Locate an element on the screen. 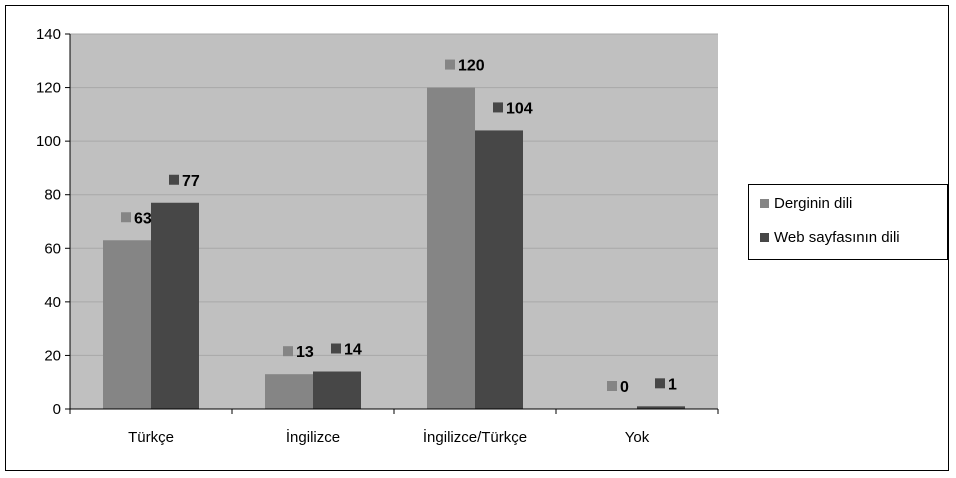 This screenshot has width=956, height=478. legend-item-derginin-dili: Derginin dili is located at coordinates (806, 203).